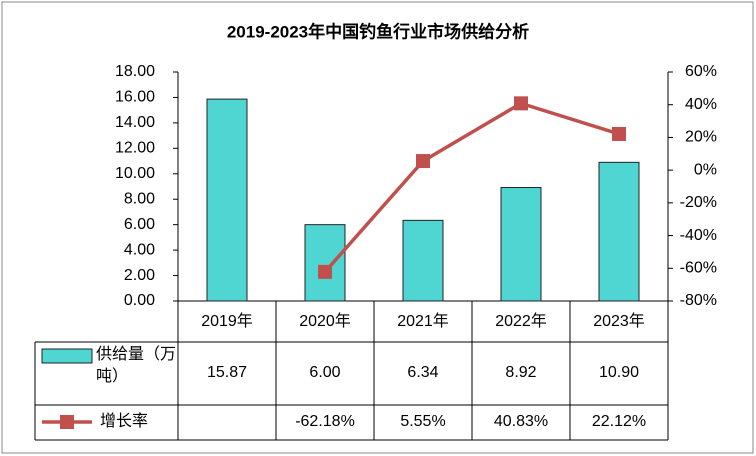 Image resolution: width=756 pixels, height=456 pixels. What do you see at coordinates (698, 202) in the screenshot?
I see `y2-tick-label: -20%` at bounding box center [698, 202].